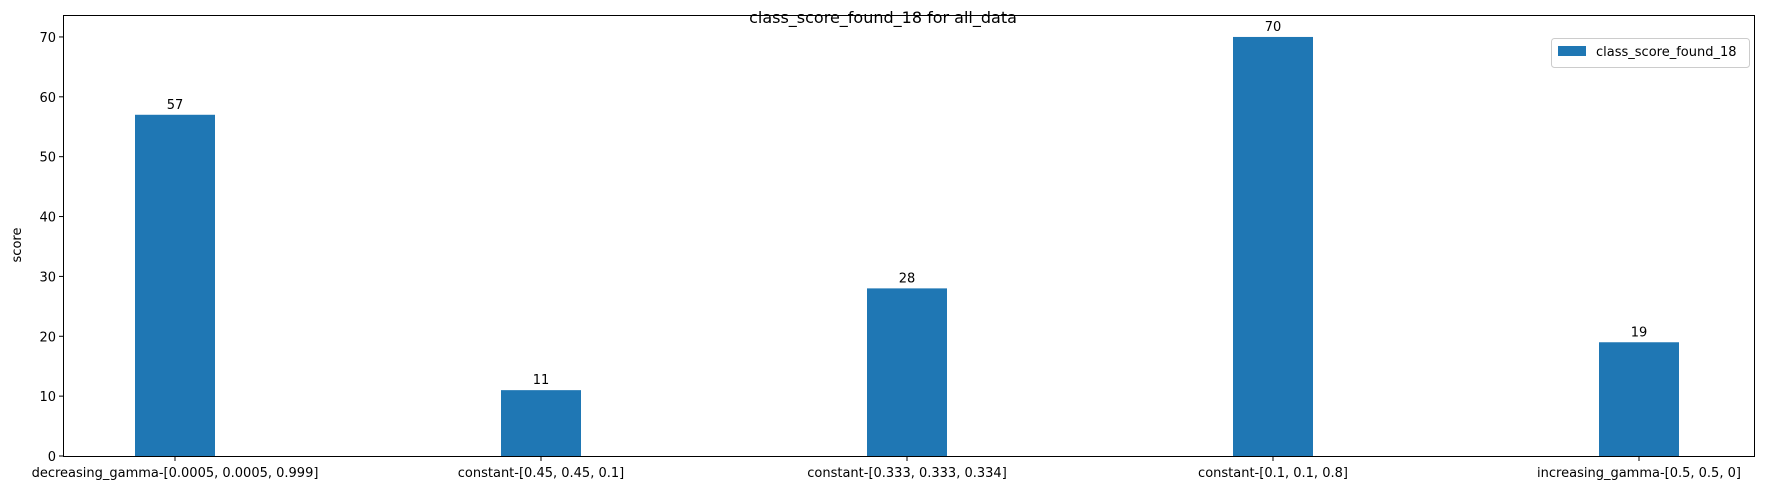  I want to click on x-tick-label: constant-[0.333, 0.333, 0.334], so click(907, 473).